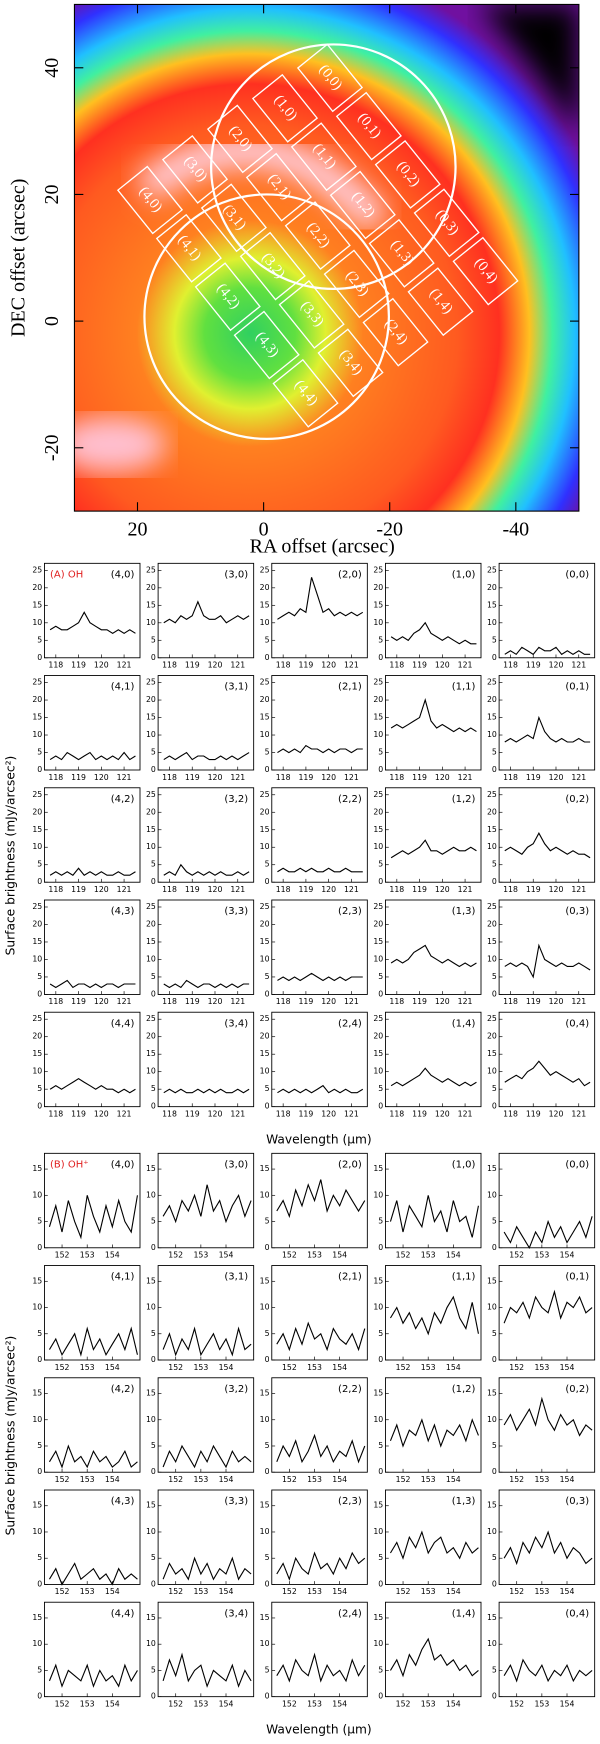 The width and height of the screenshot is (600, 1744). Describe the element at coordinates (236, 1501) in the screenshot. I see `panel-label: (3,3)` at that location.